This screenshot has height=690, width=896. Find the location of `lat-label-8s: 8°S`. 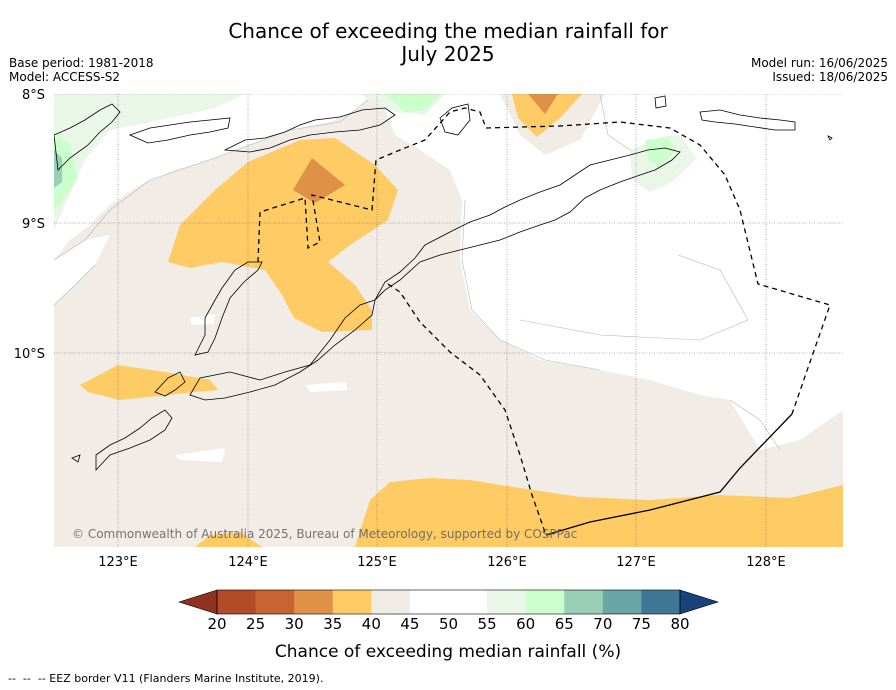

lat-label-8s: 8°S is located at coordinates (33, 95).